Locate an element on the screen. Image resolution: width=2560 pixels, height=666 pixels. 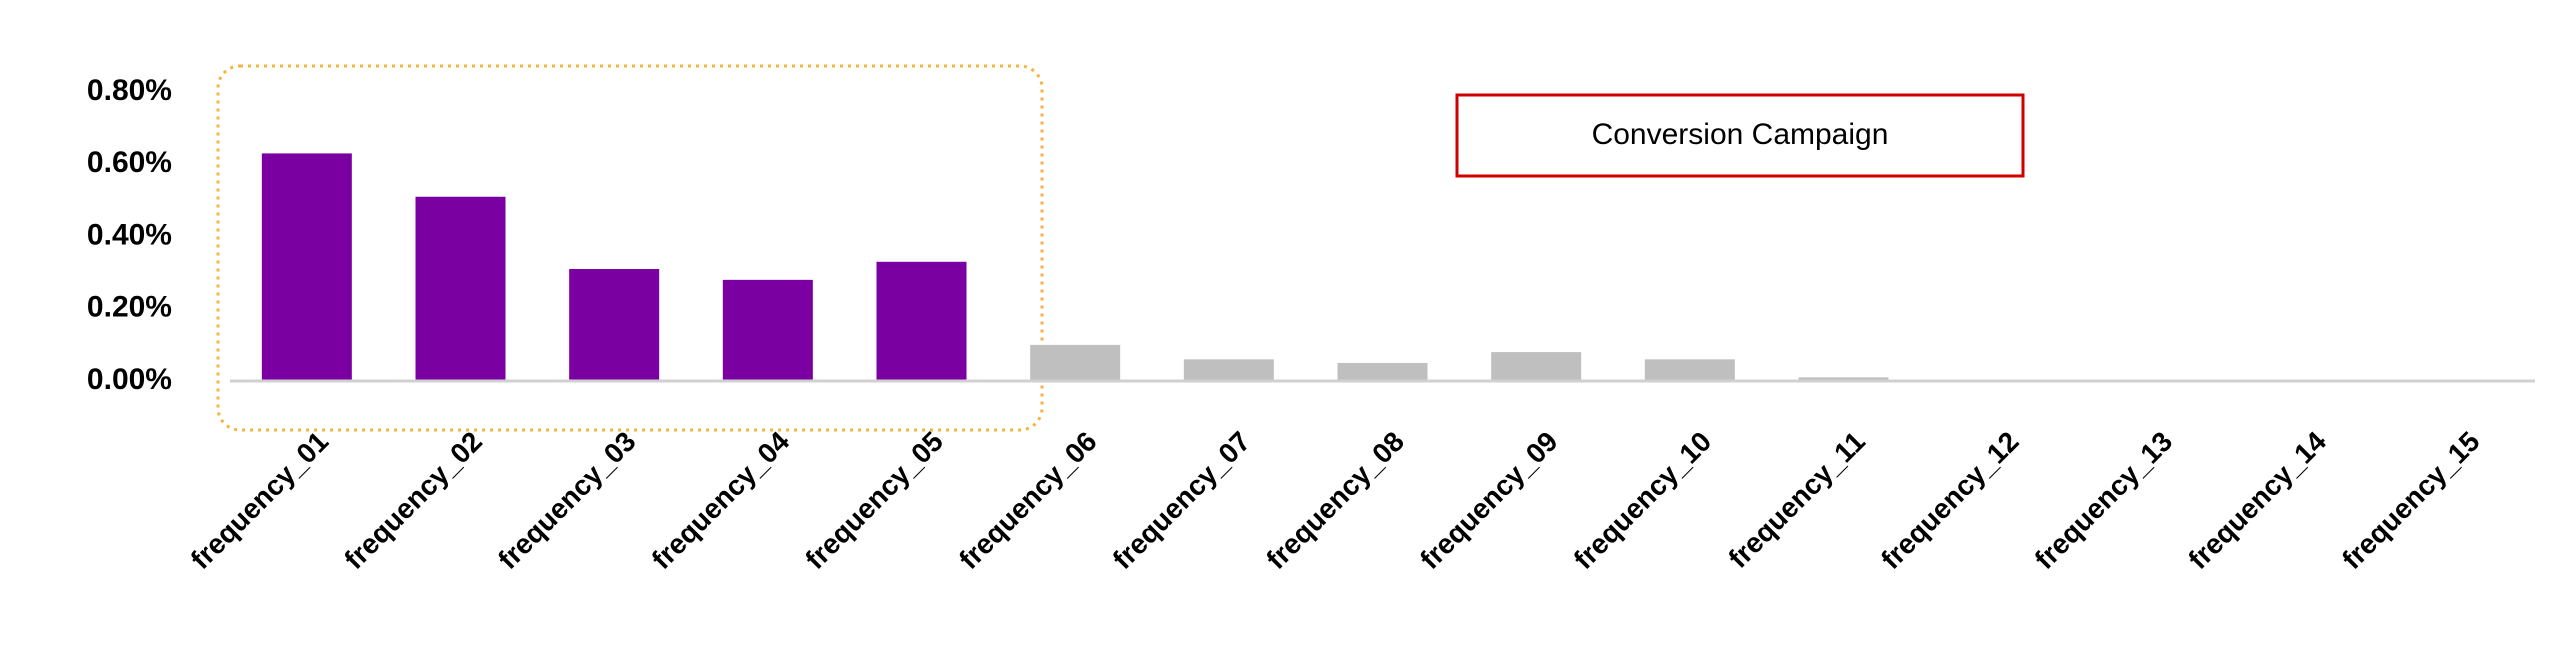
y-tick-label: 0.40% is located at coordinates (129, 234).